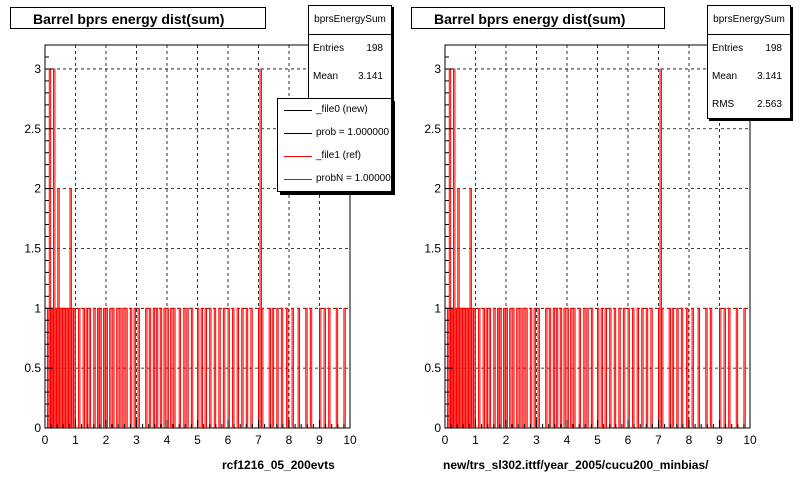 Image resolution: width=800 pixels, height=480 pixels. I want to click on y-tick-label: 2.5, so click(432, 129).